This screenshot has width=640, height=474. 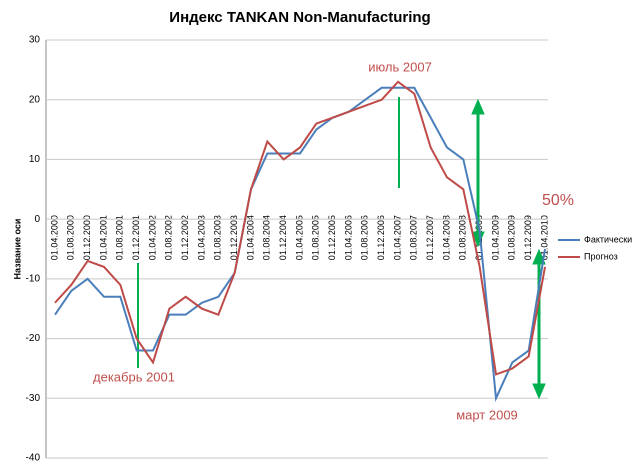 What do you see at coordinates (365, 237) in the screenshot?
I see `x-tick-label: 01.08.2006` at bounding box center [365, 237].